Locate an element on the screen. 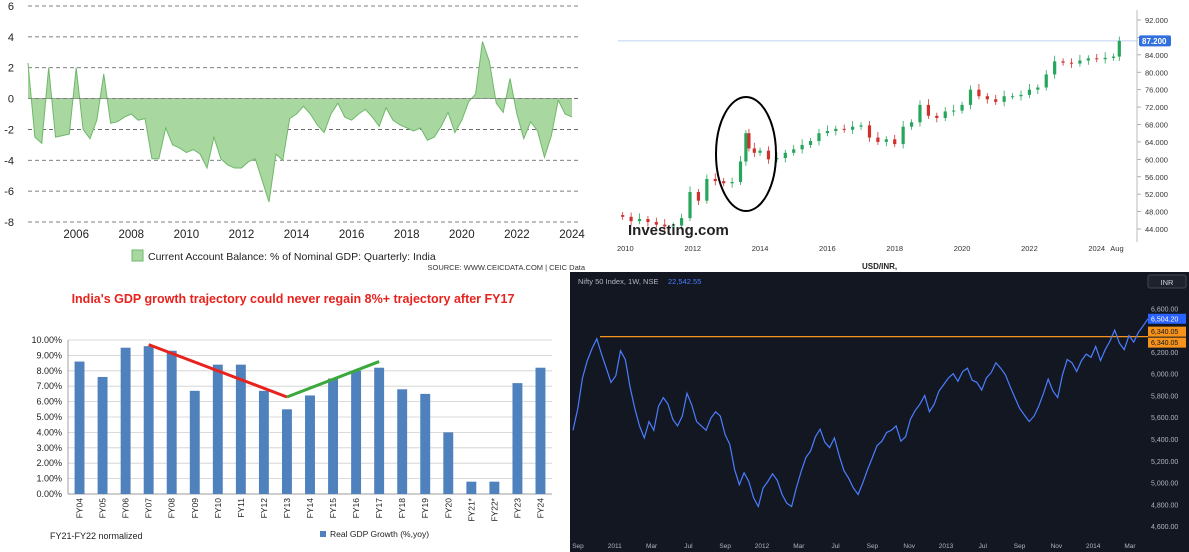  y-tick-label: 4,600.00 is located at coordinates (1164, 527).